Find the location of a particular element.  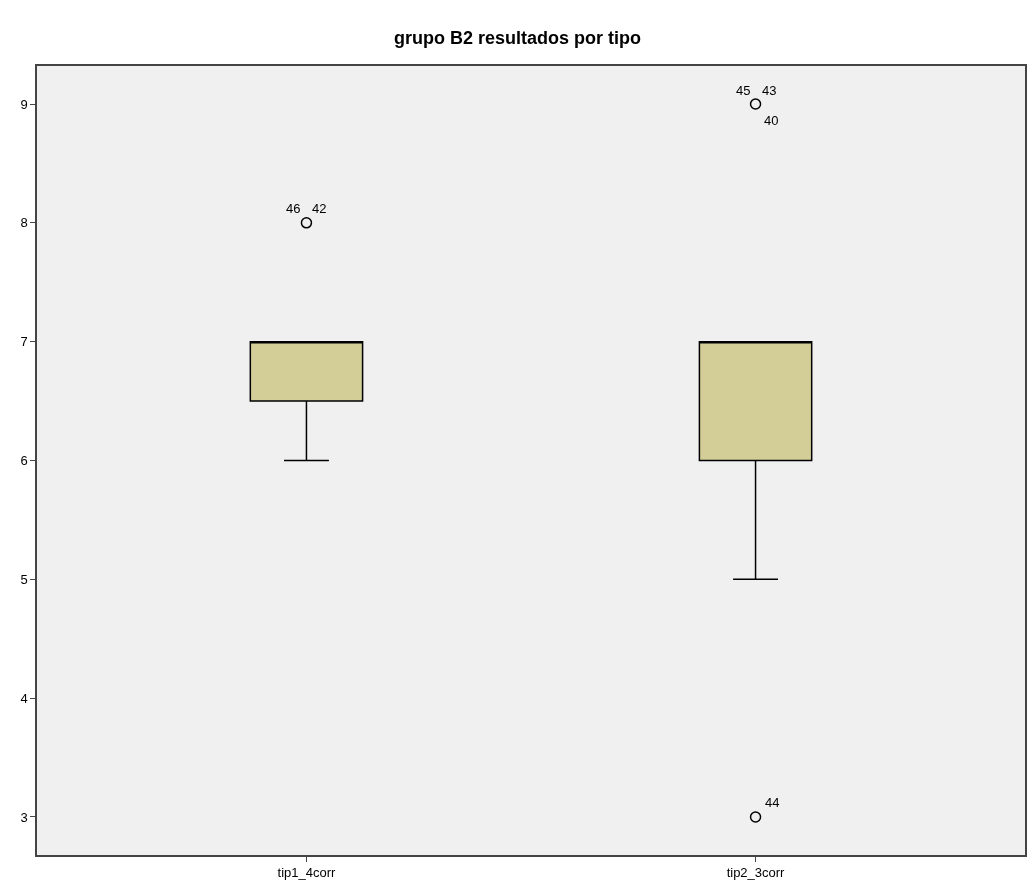

annotation: 46 is located at coordinates (293, 208).